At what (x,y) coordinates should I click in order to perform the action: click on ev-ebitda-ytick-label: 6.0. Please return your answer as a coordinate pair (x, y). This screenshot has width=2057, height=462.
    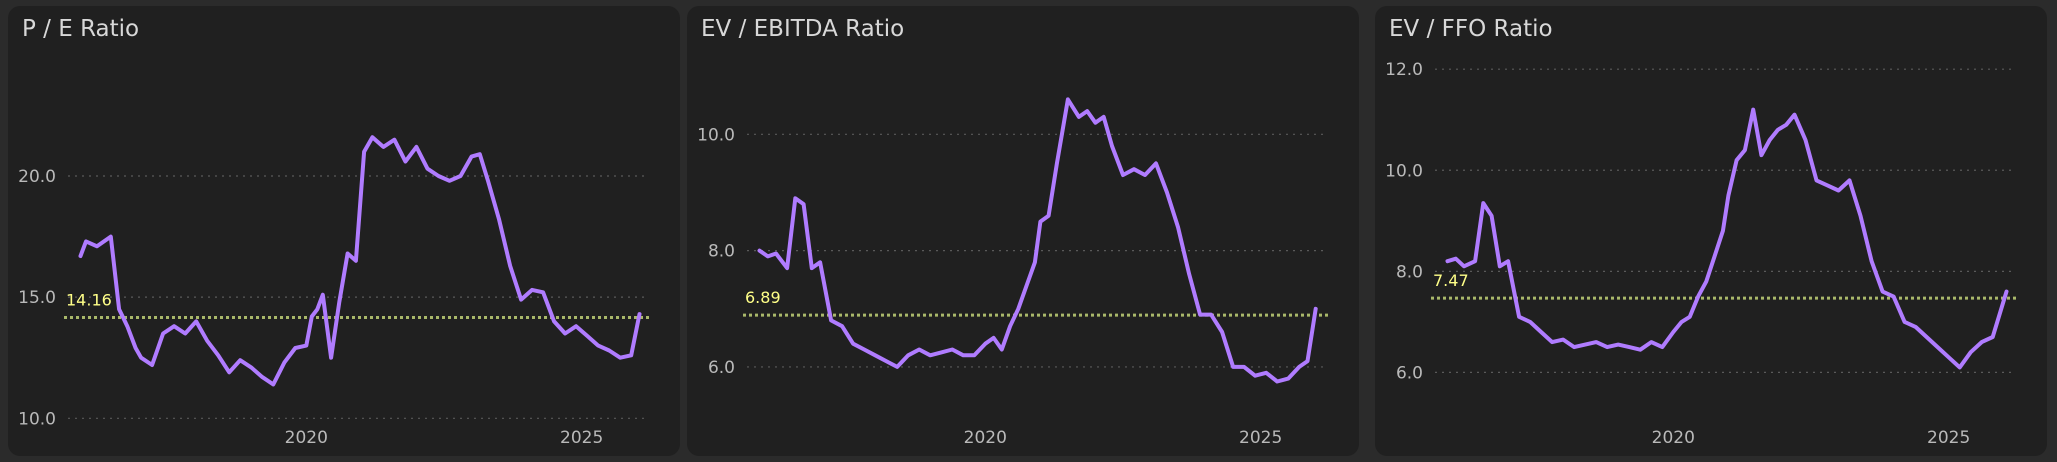
    Looking at the image, I should click on (721, 368).